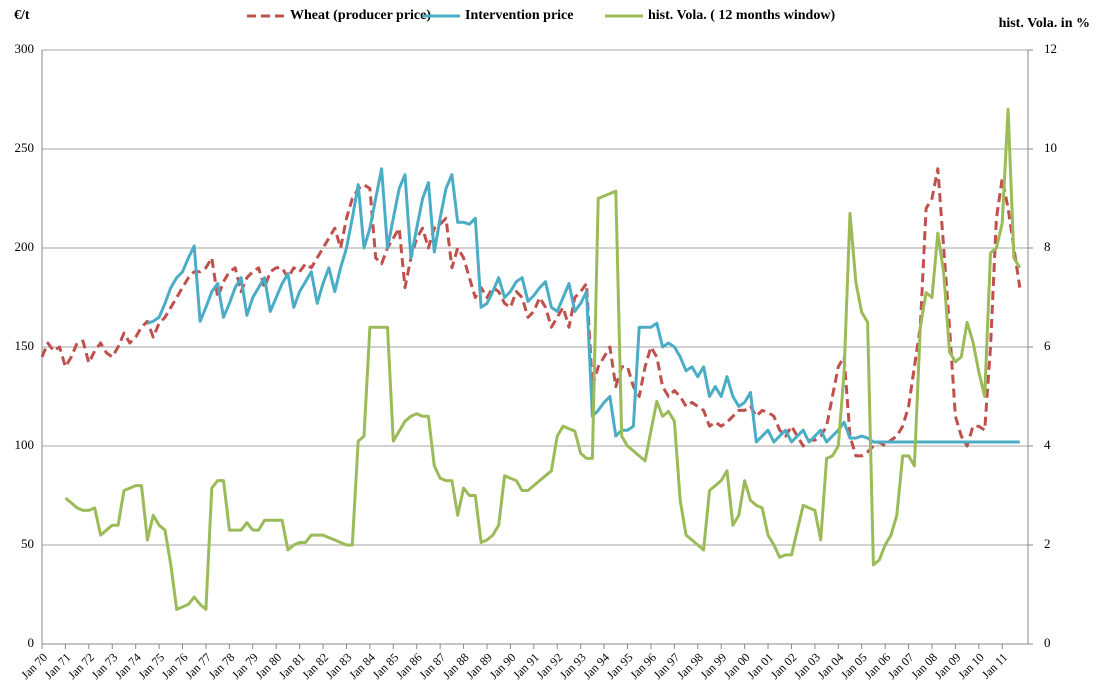  Describe the element at coordinates (1050, 48) in the screenshot. I see `y2-tick-label: 12` at that location.